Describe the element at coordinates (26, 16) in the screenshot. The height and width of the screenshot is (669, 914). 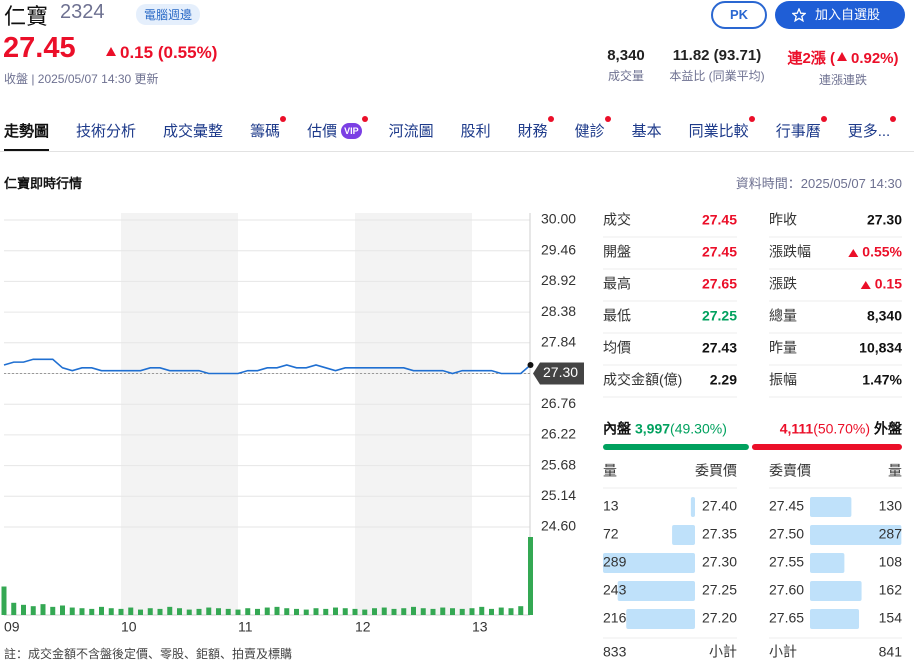
I see `stock-name: 仁寶` at that location.